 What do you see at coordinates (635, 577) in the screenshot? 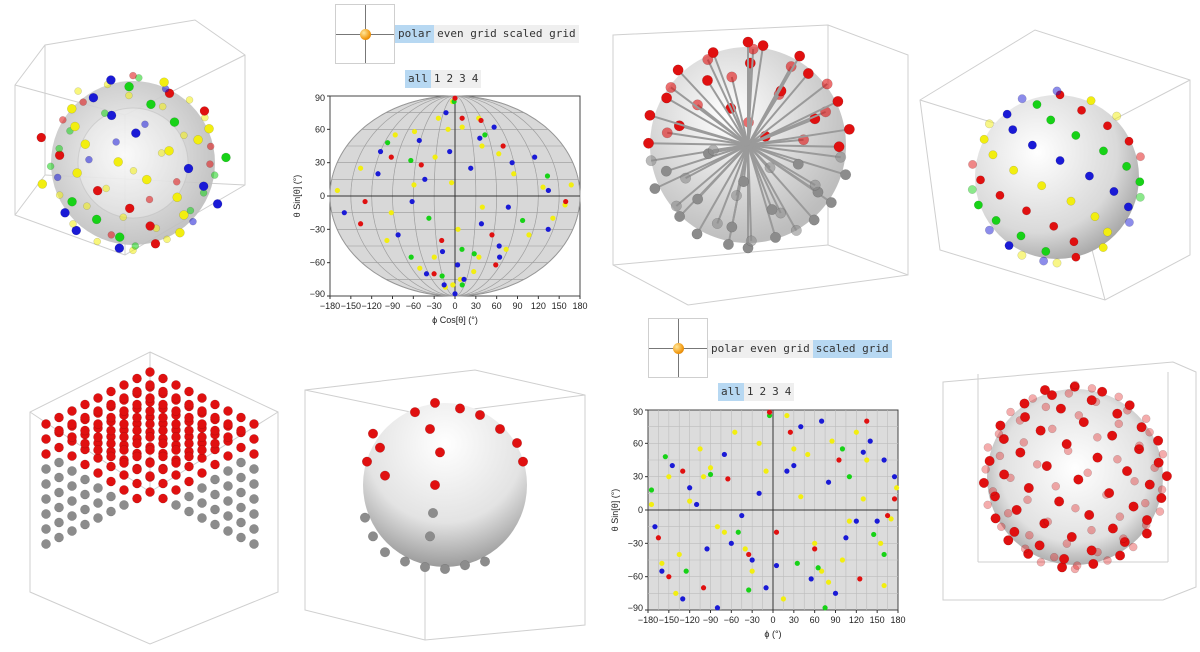
I see `y-tick-label: −60` at bounding box center [635, 577].